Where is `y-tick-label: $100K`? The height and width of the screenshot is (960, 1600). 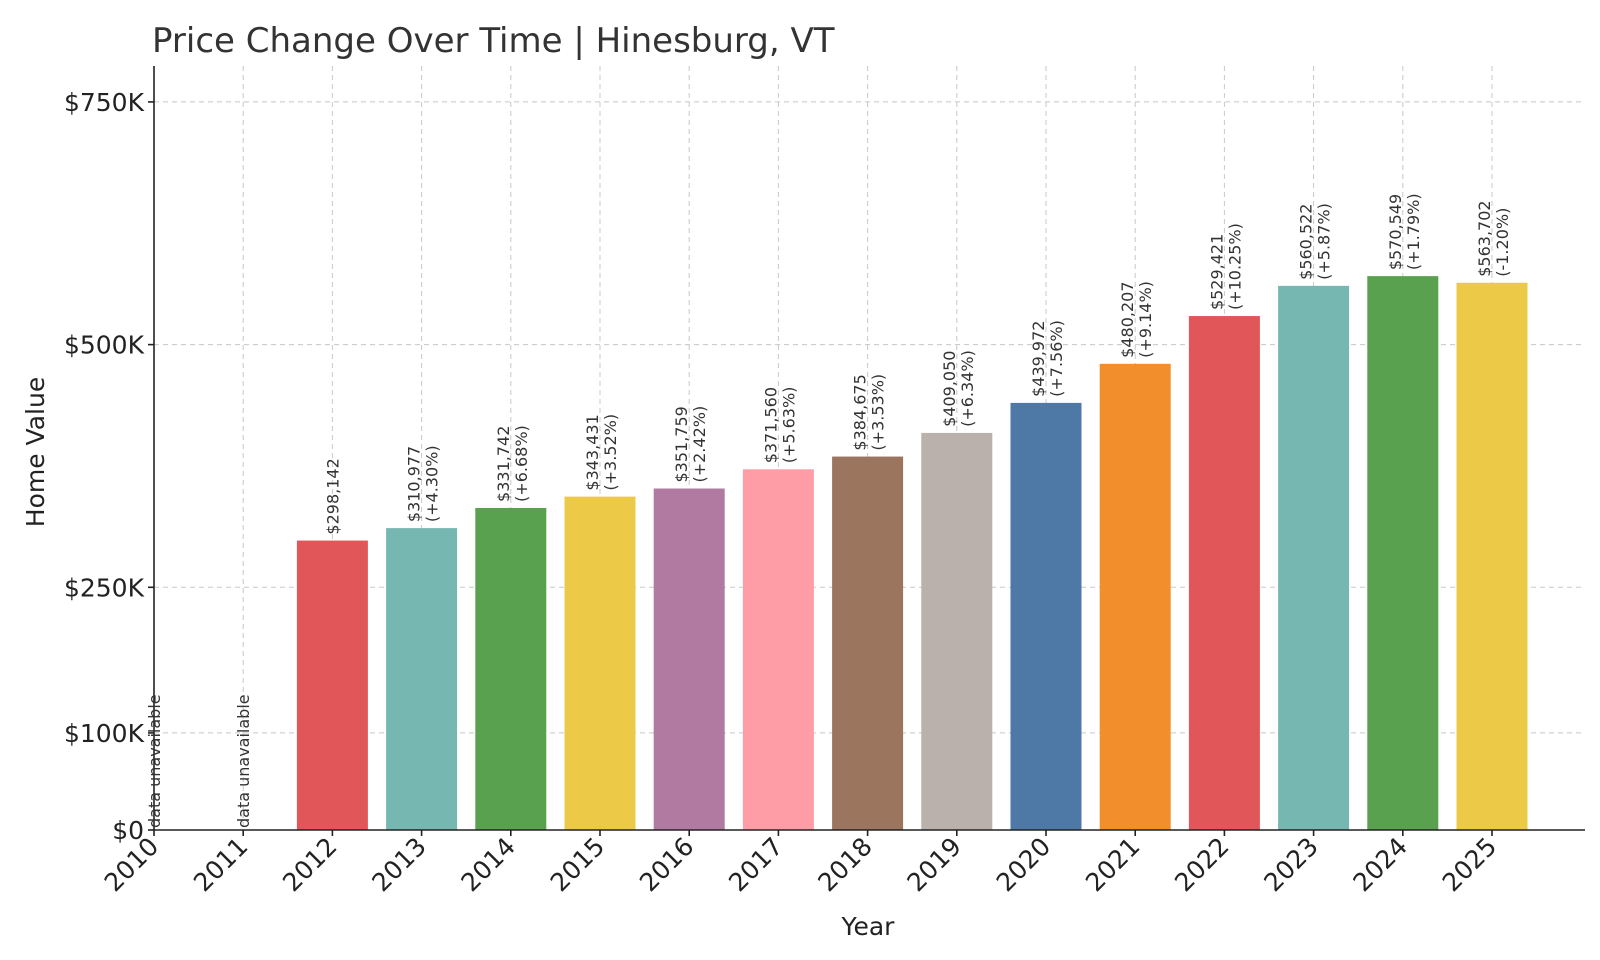
y-tick-label: $100K is located at coordinates (104, 733).